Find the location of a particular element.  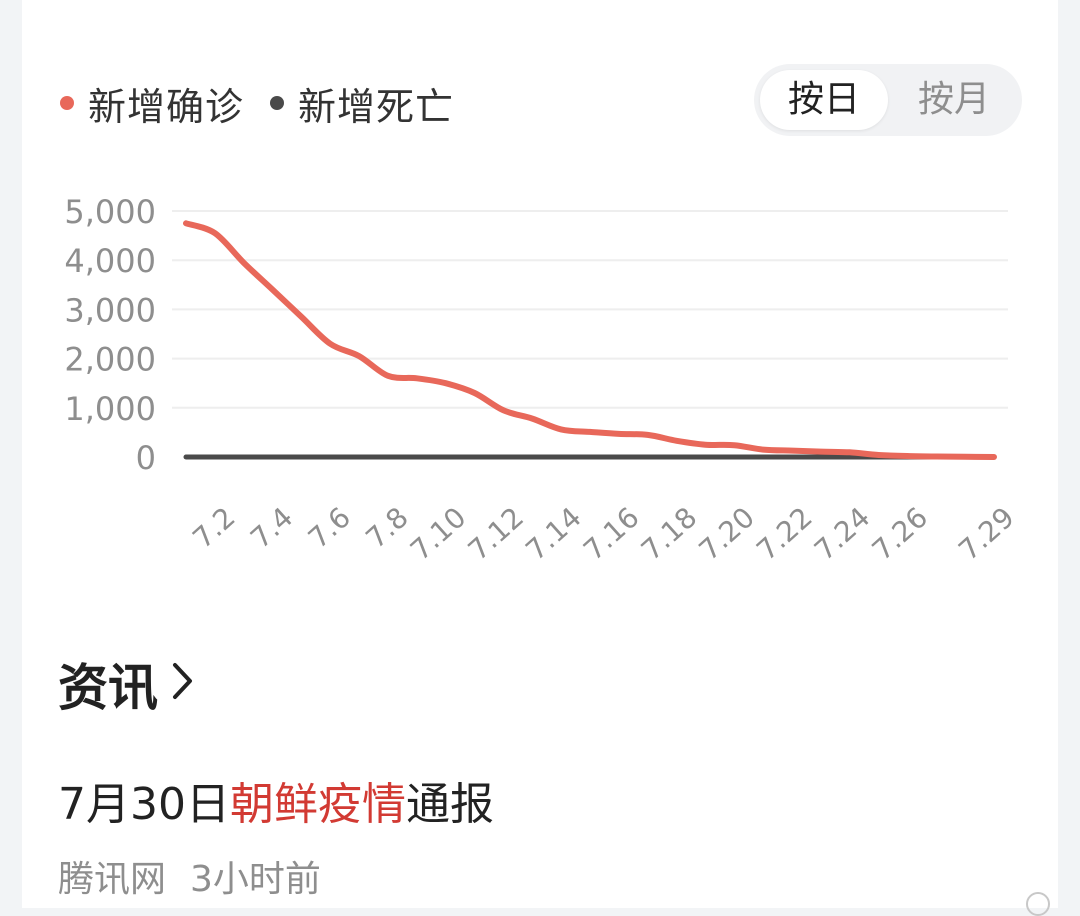

y-tick-label: 2,000 is located at coordinates (110, 360).